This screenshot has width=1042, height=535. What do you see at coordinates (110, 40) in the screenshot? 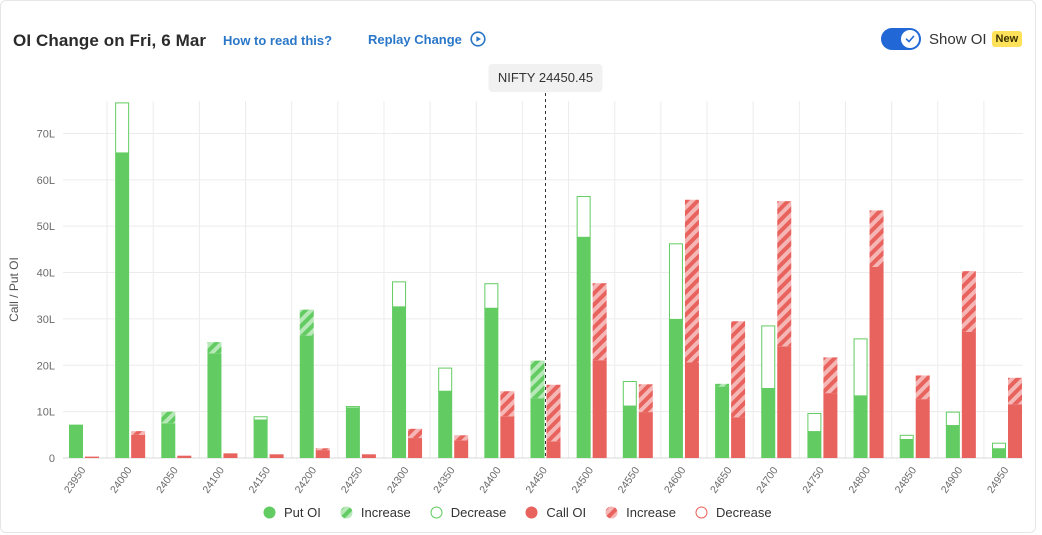
I see `page-title: OI Change on Fri, 6 Mar` at bounding box center [110, 40].